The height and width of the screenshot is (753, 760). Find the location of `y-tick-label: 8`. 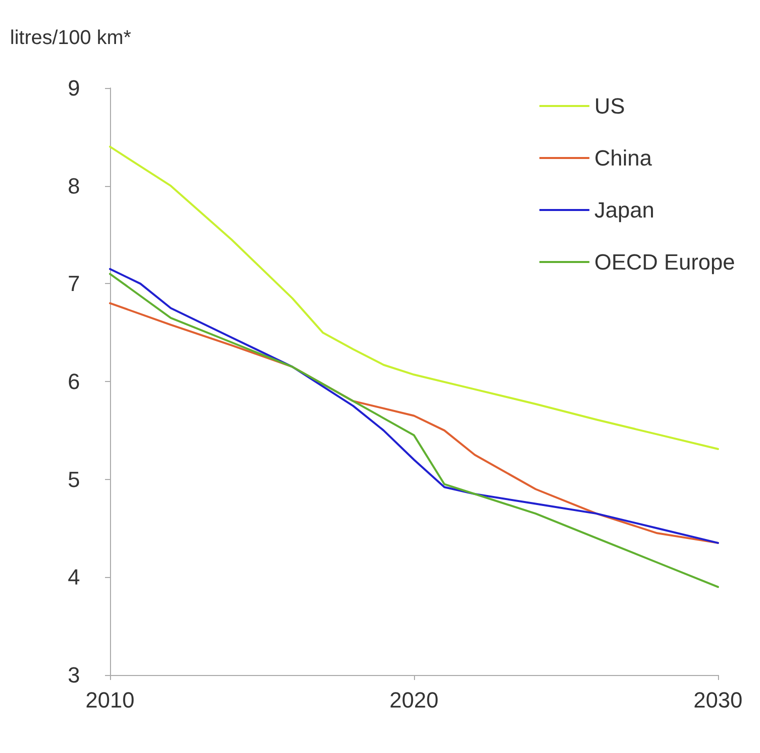

y-tick-label: 8 is located at coordinates (74, 185).